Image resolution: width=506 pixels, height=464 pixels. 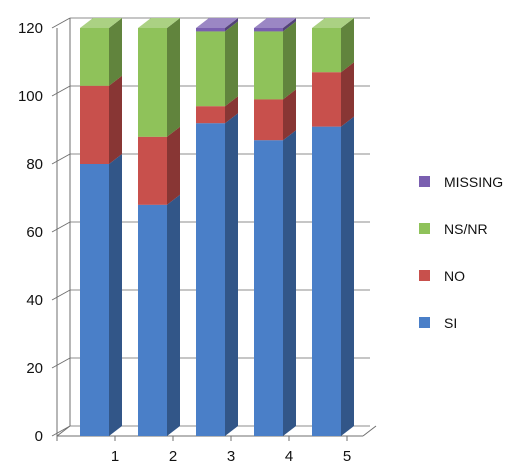 I want to click on legend-label: SI, so click(x=450, y=323).